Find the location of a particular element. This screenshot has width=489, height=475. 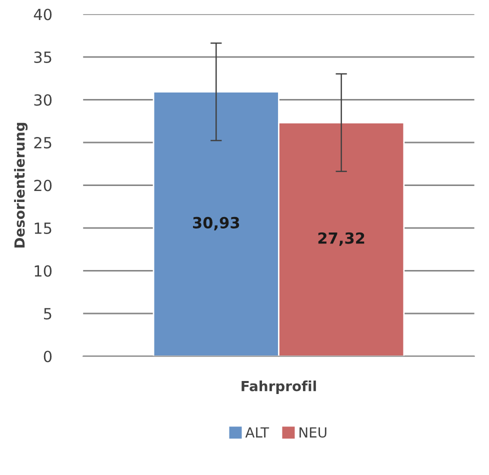

legend-label: NEU is located at coordinates (313, 432).